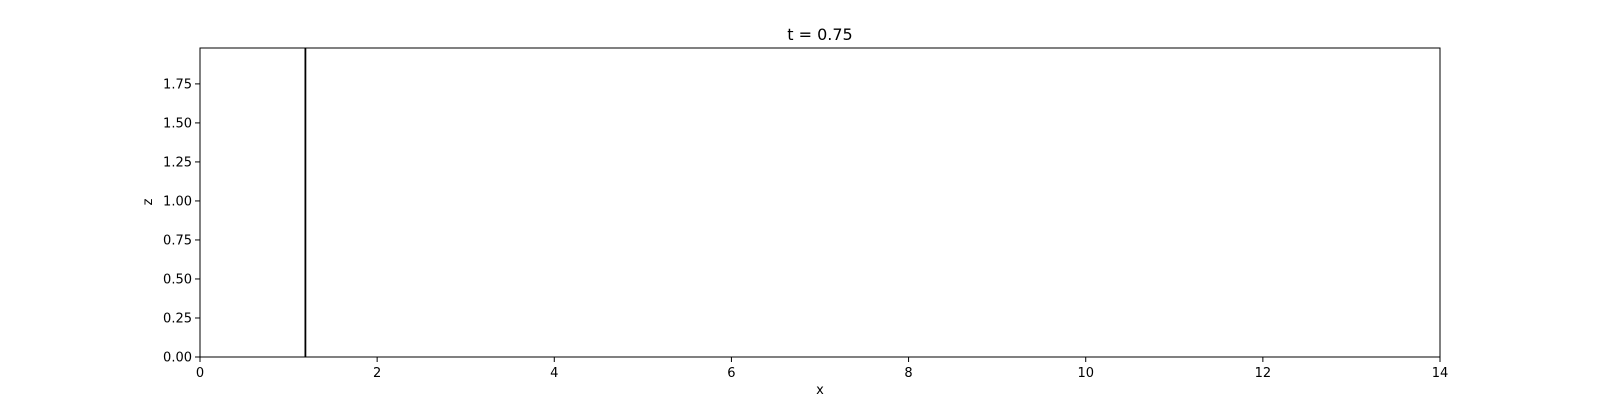 The width and height of the screenshot is (1600, 400). What do you see at coordinates (177, 240) in the screenshot?
I see `y-tick-label: 0.75` at bounding box center [177, 240].